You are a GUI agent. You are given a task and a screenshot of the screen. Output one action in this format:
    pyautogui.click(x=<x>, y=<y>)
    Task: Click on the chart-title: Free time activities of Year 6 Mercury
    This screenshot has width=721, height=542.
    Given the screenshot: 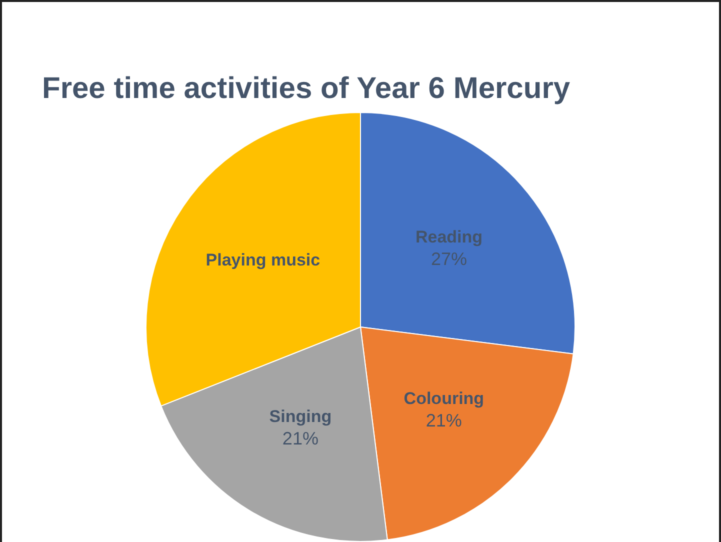 What is the action you would take?
    pyautogui.click(x=306, y=89)
    